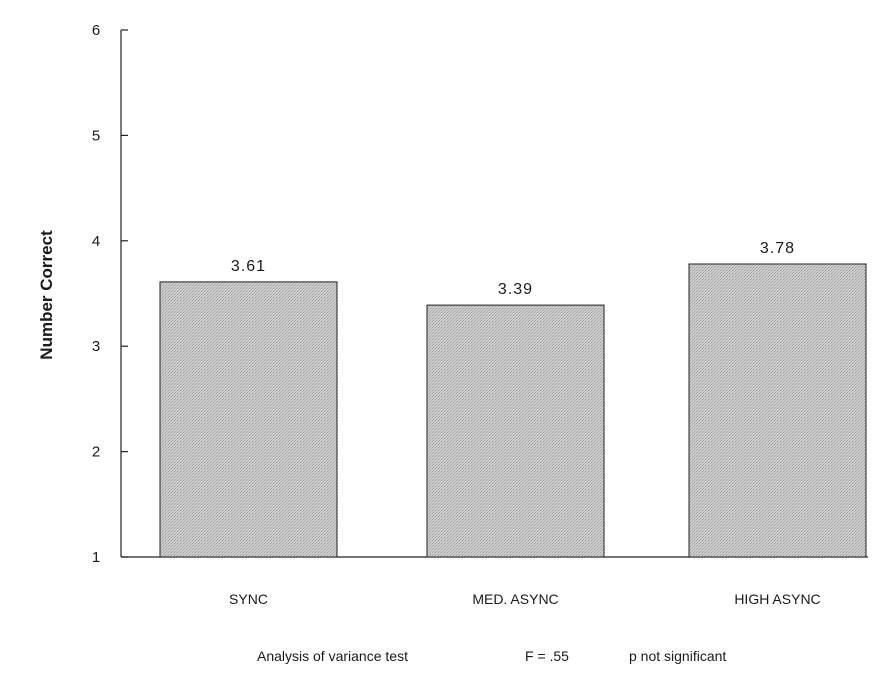 The image size is (882, 698). What do you see at coordinates (248, 266) in the screenshot?
I see `bar-value-label: 3.61` at bounding box center [248, 266].